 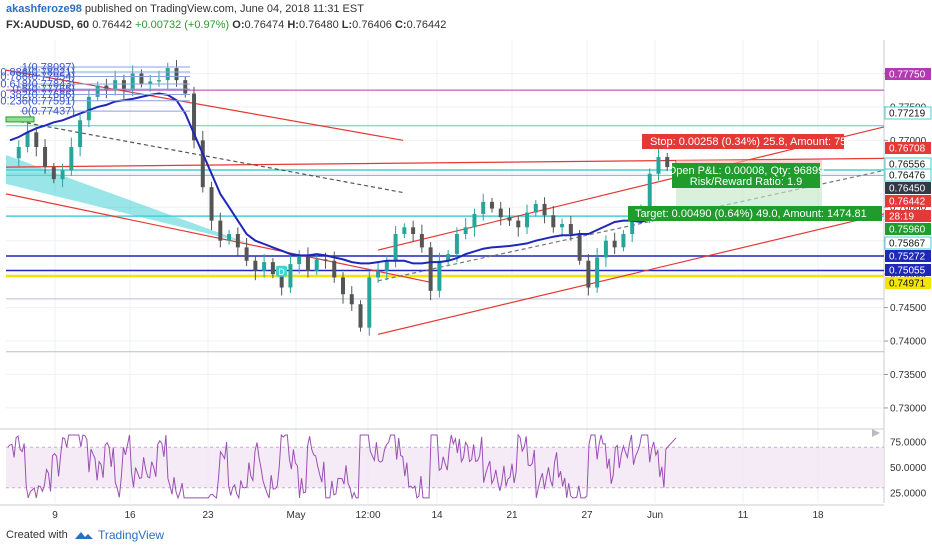 I want to click on tradingview-logo-icon, so click(x=84, y=536).